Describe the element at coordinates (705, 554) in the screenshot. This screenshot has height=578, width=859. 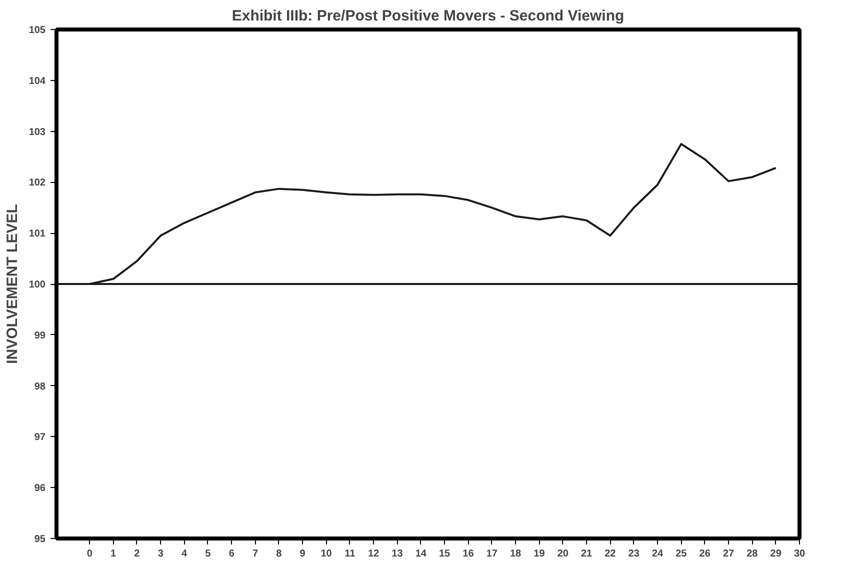
I see `x-tick-label: 26` at that location.